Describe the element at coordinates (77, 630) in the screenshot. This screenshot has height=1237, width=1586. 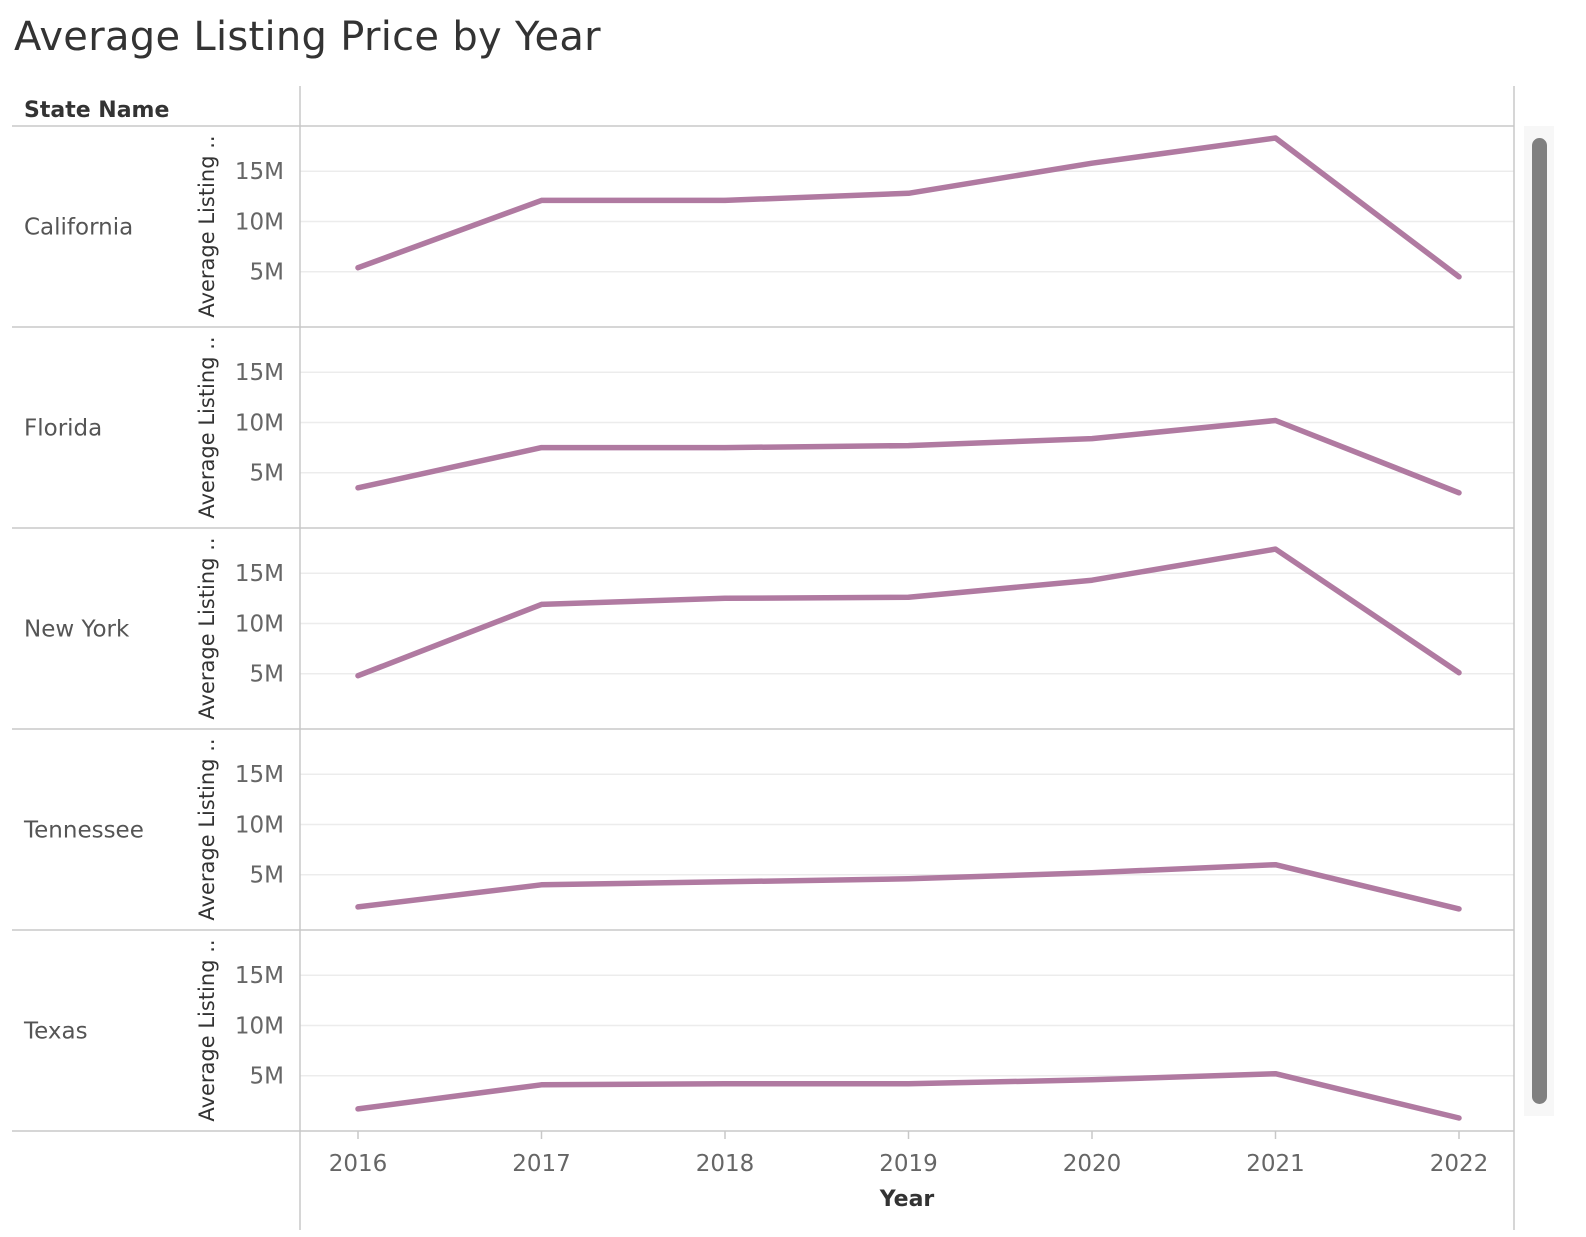
I see `state-label: New York` at that location.